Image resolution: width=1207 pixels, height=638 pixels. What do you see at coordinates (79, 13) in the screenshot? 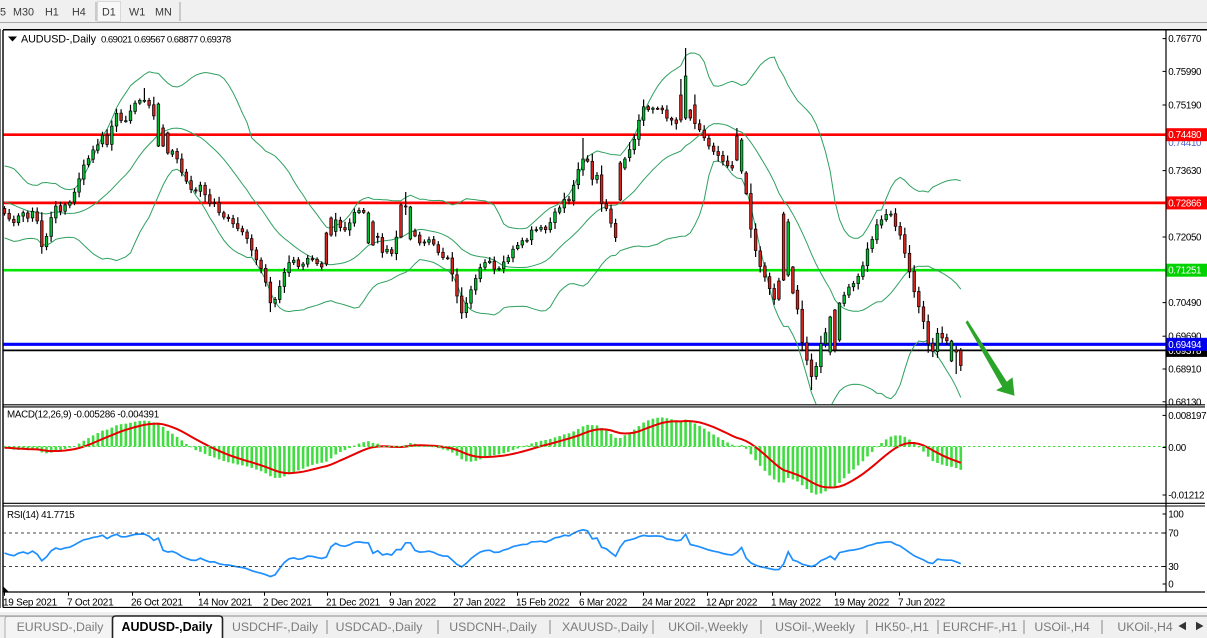
I see `svg-text: H4` at bounding box center [79, 13].